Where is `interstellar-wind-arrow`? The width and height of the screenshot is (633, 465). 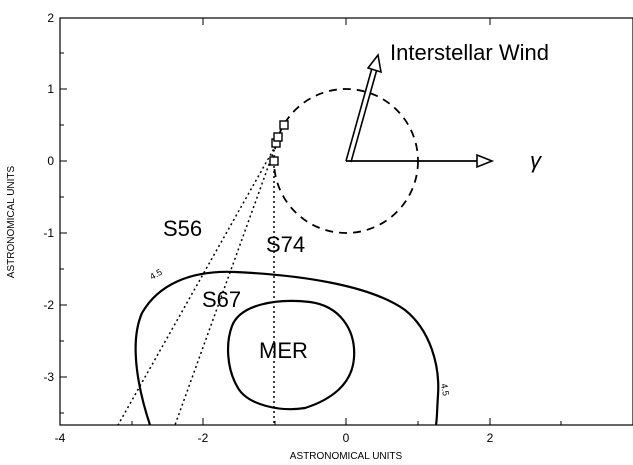 interstellar-wind-arrow is located at coordinates (364, 108).